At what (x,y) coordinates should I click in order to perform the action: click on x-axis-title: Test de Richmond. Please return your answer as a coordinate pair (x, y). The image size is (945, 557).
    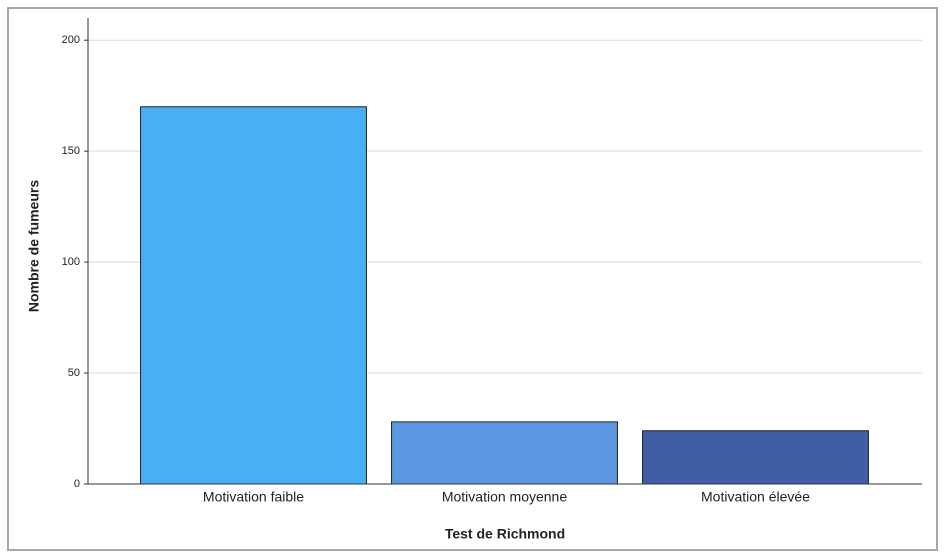
    Looking at the image, I should click on (505, 534).